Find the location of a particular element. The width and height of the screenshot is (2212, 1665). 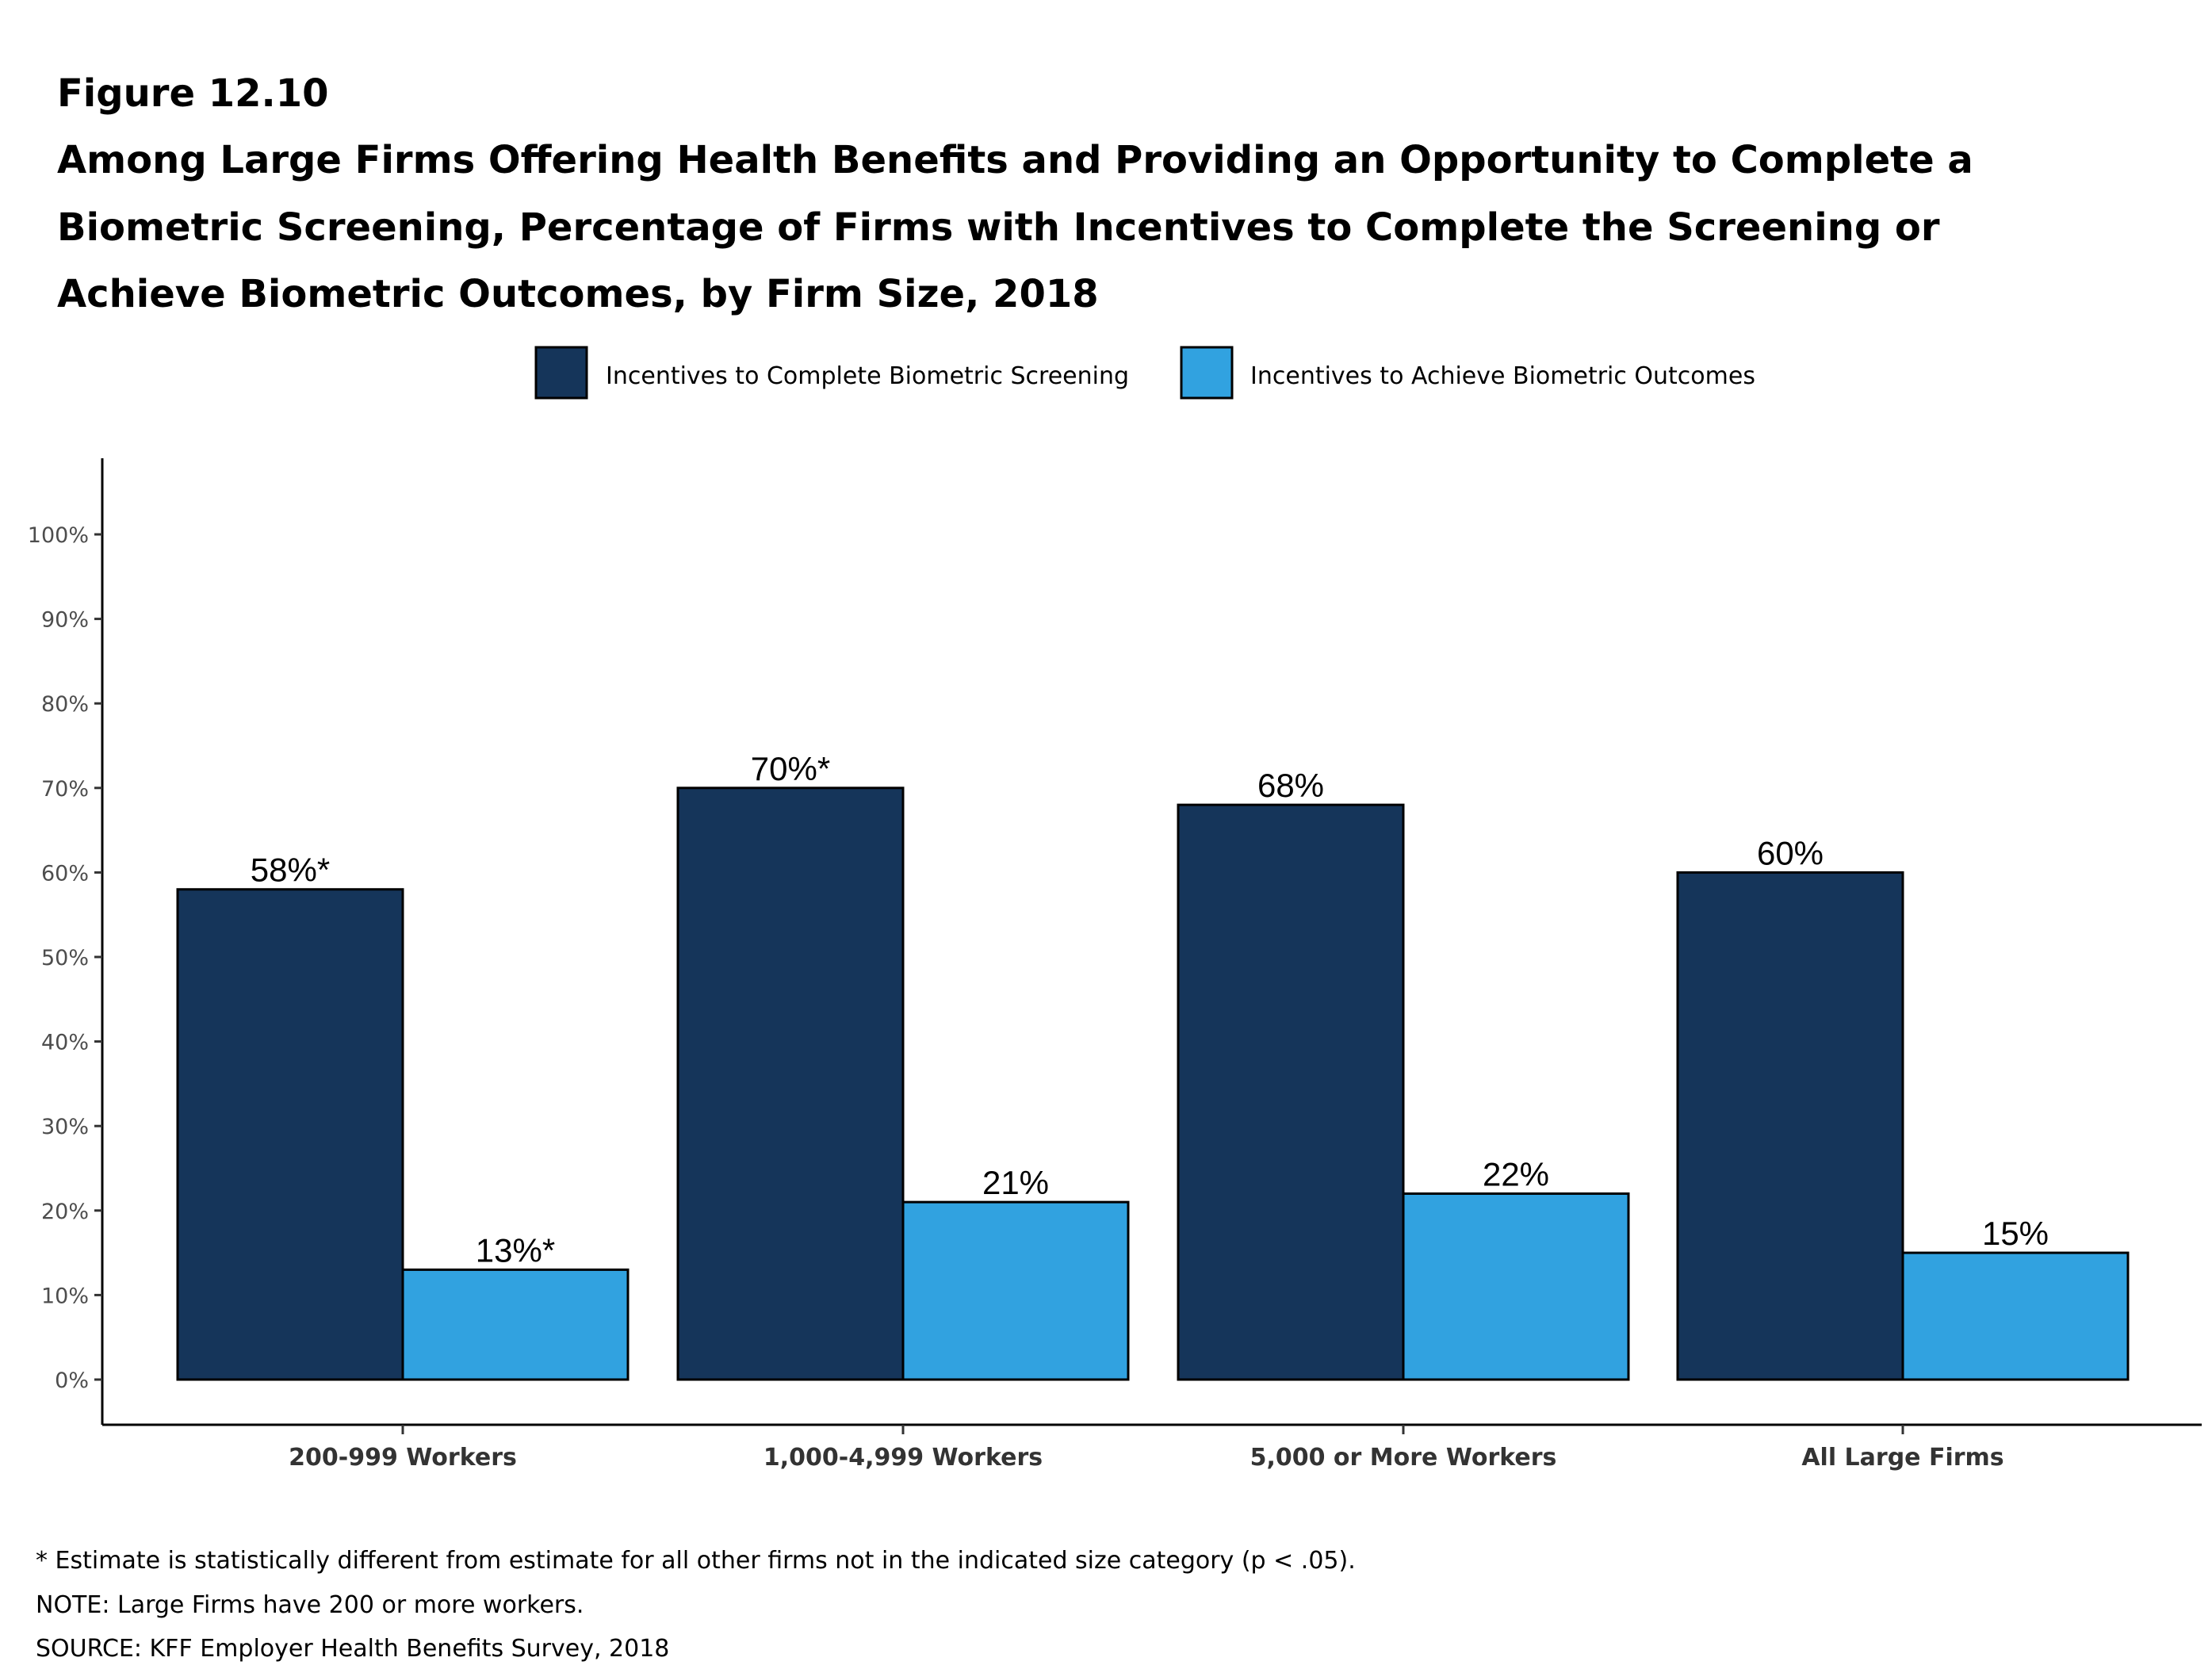

y-tick-label: 70% is located at coordinates (65, 789).